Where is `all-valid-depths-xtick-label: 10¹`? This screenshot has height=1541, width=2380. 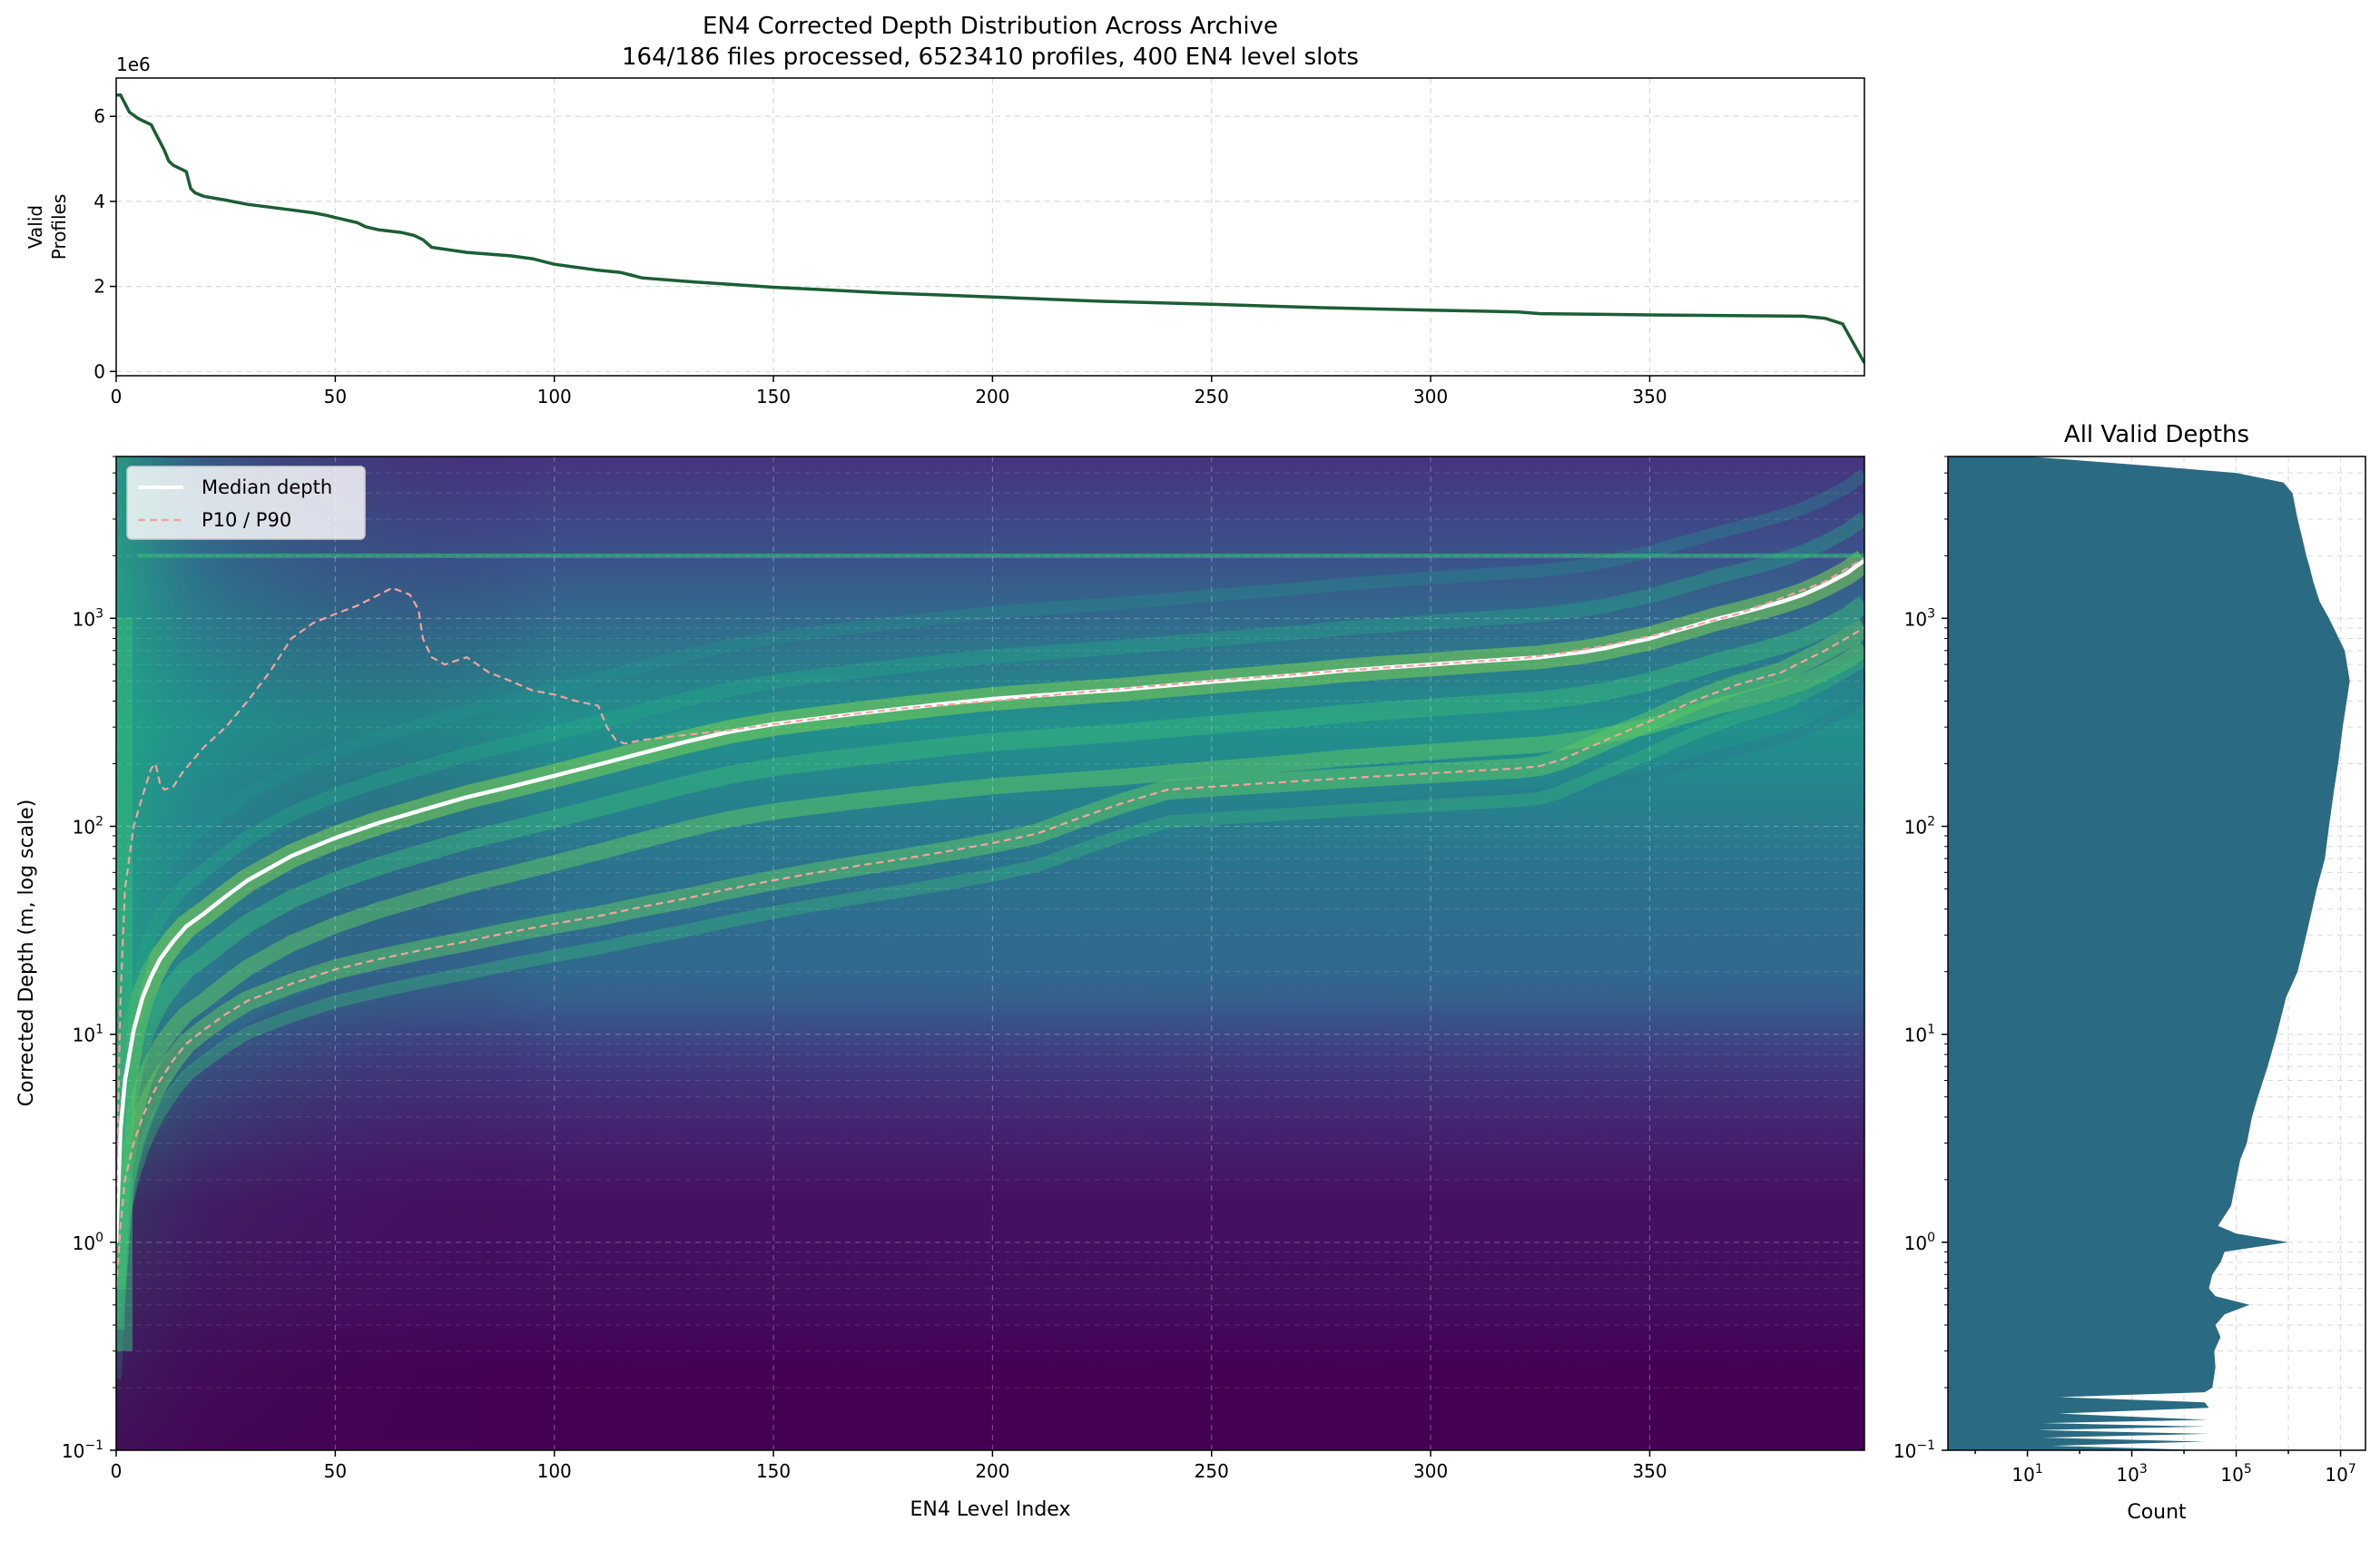 all-valid-depths-xtick-label: 10¹ is located at coordinates (2026, 1474).